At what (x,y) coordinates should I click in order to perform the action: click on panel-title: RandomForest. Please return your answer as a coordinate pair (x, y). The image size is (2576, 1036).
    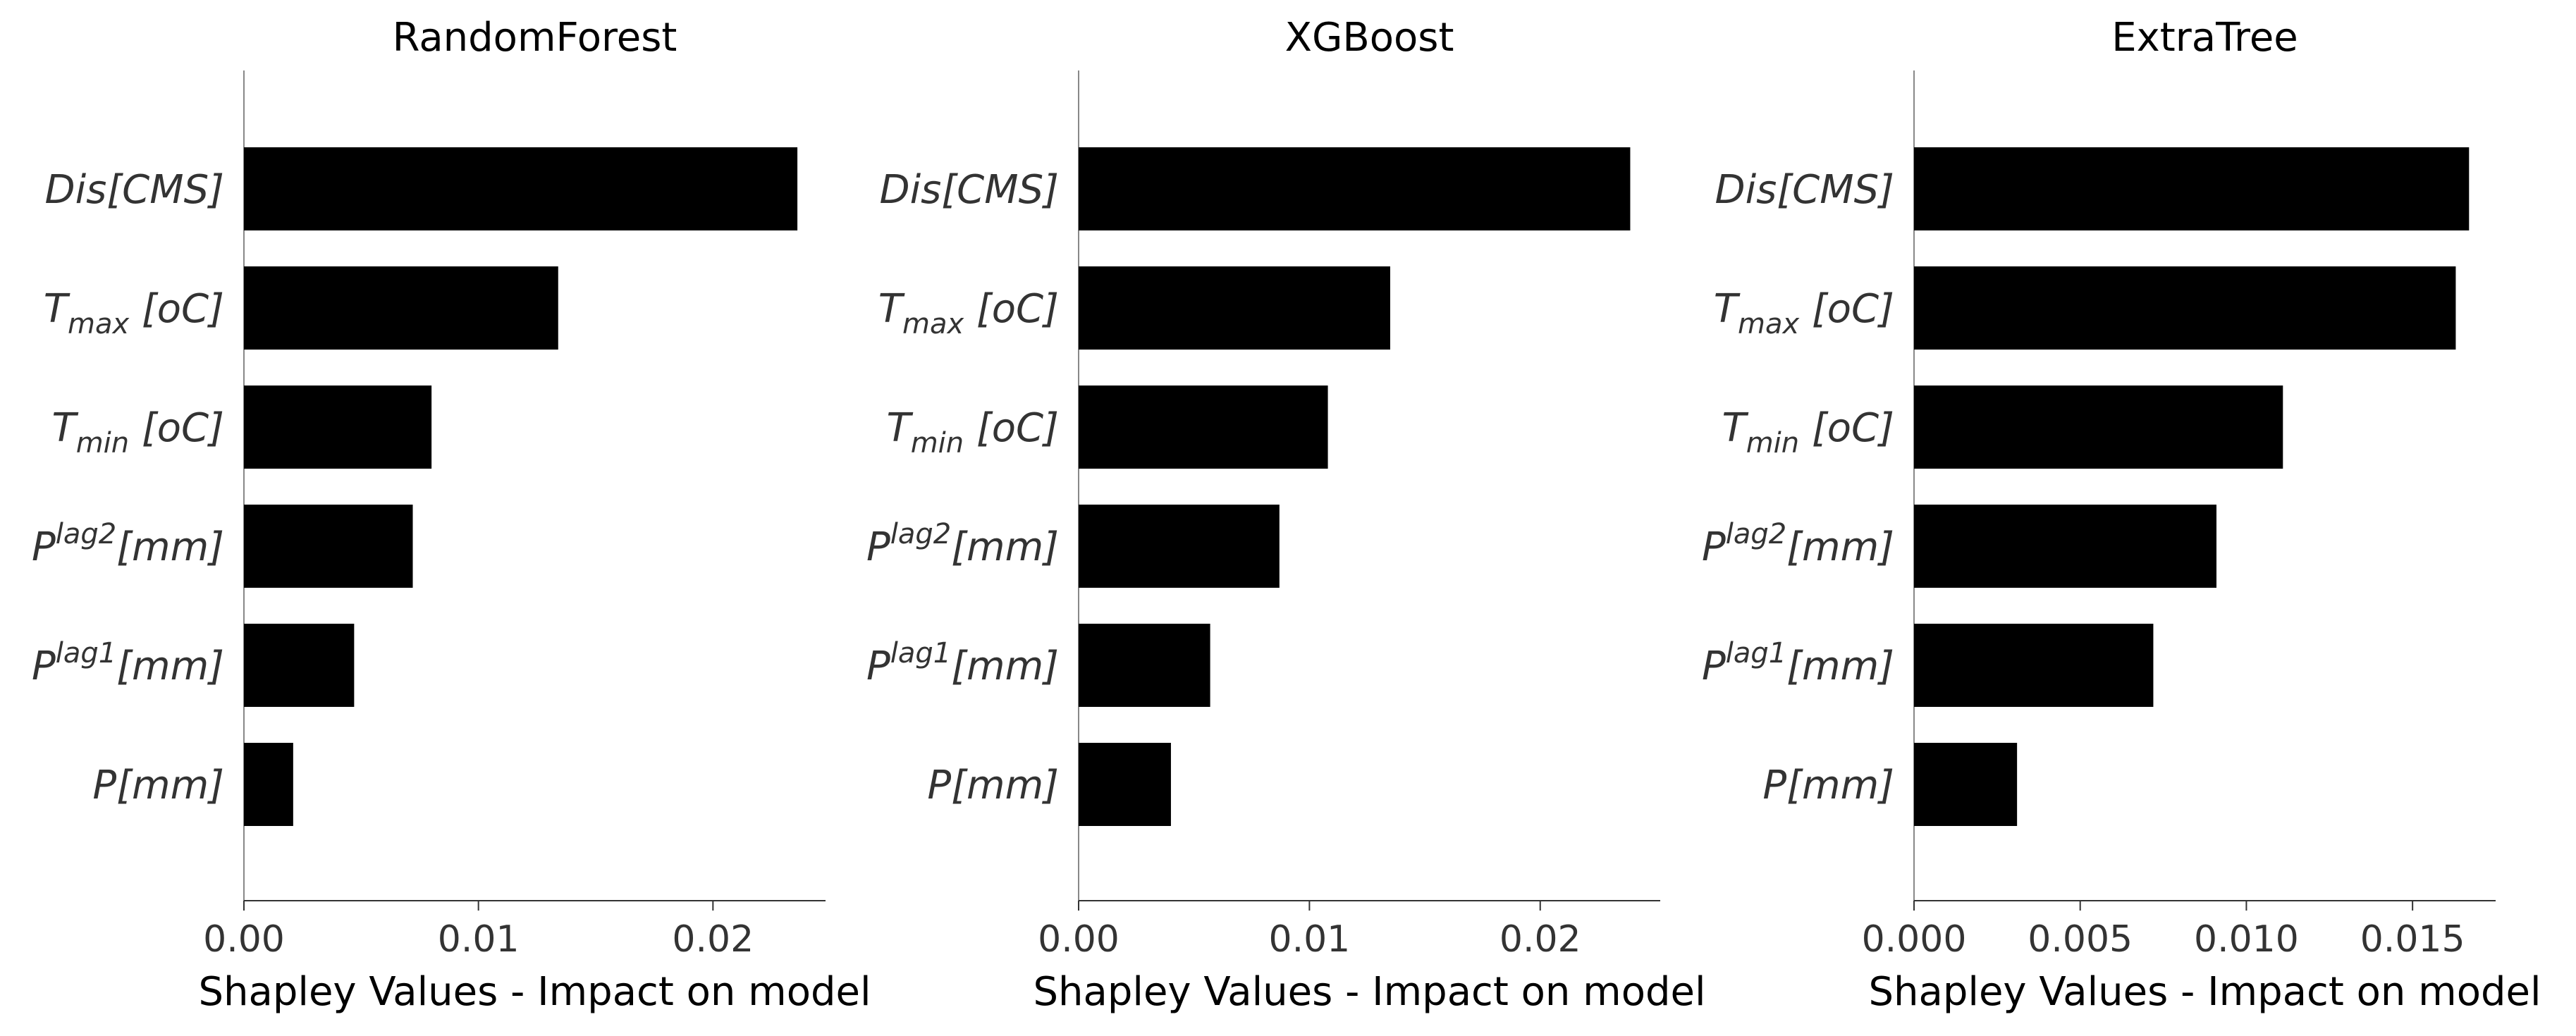
    Looking at the image, I should click on (535, 38).